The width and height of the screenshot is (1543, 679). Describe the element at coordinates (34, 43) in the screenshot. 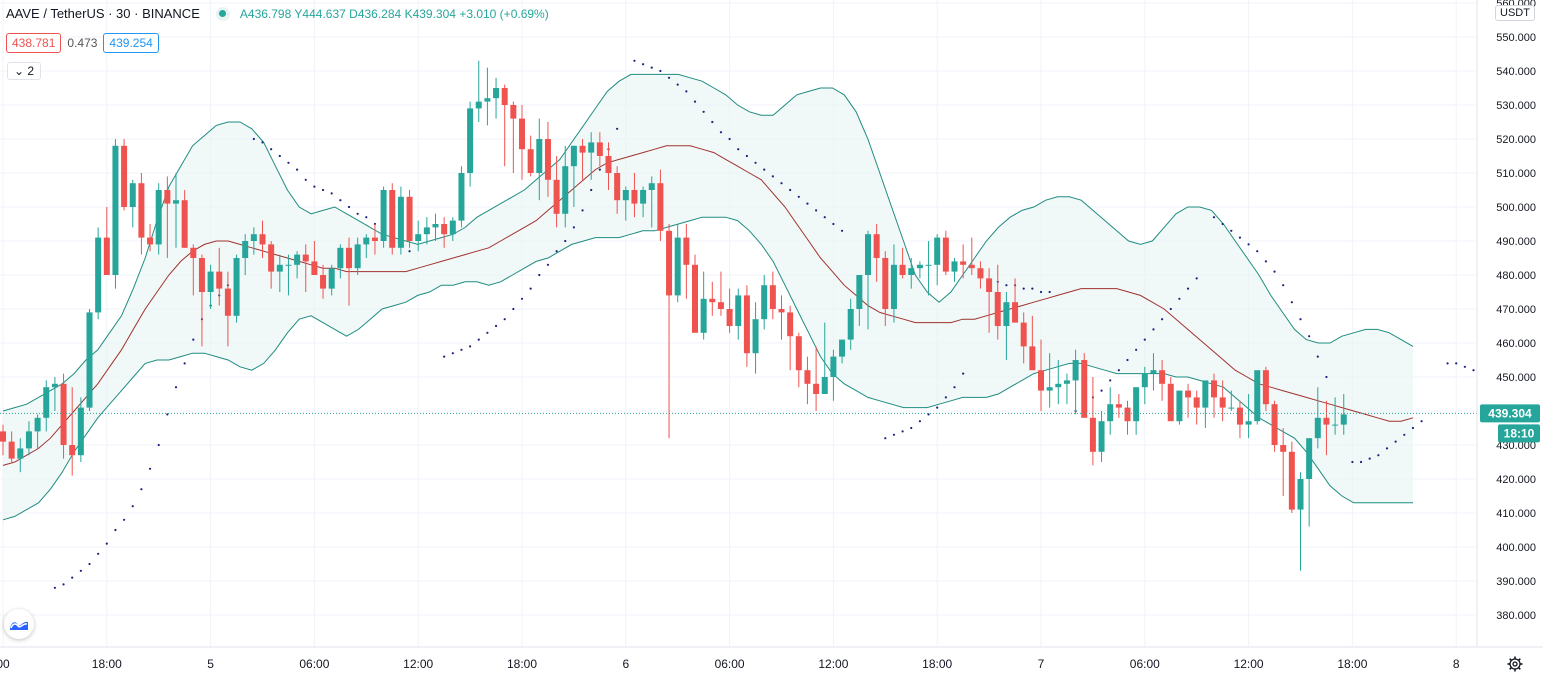

I see `sell-button: 438.781` at that location.